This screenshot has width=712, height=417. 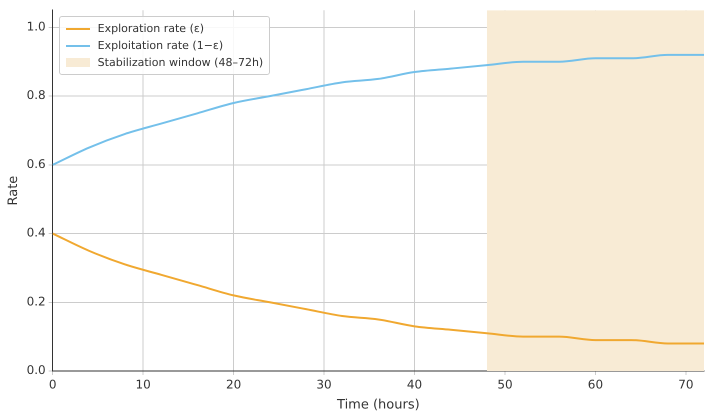 What do you see at coordinates (181, 63) in the screenshot?
I see `legend-label: Stabilization window (48–72h)` at bounding box center [181, 63].